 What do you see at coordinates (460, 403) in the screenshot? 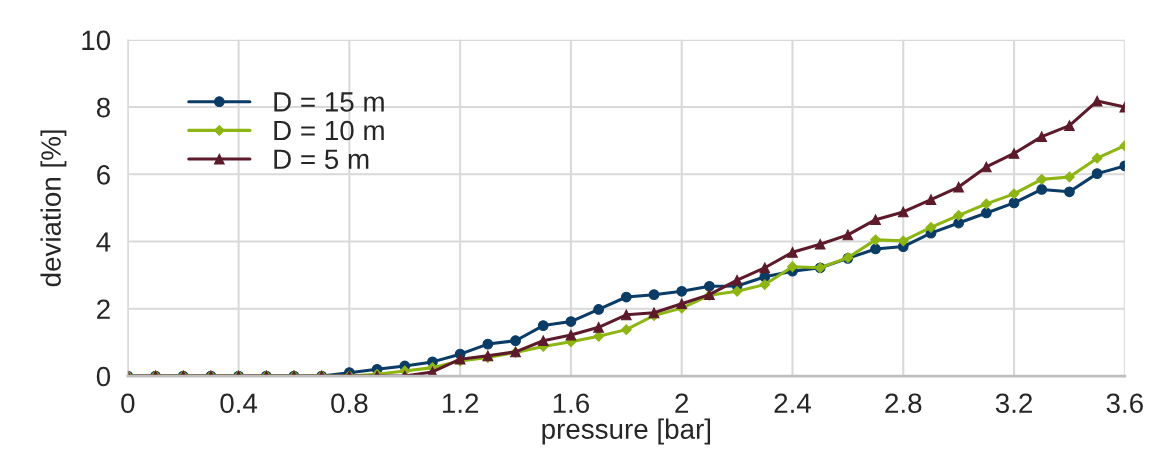
I see `x-tick-label: 1.2` at bounding box center [460, 403].